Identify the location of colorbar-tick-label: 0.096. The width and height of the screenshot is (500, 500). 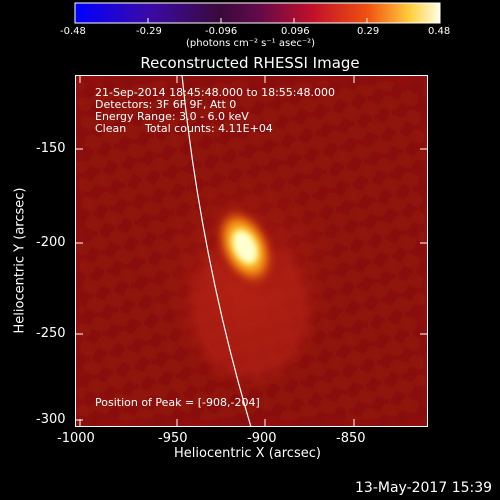
(295, 31).